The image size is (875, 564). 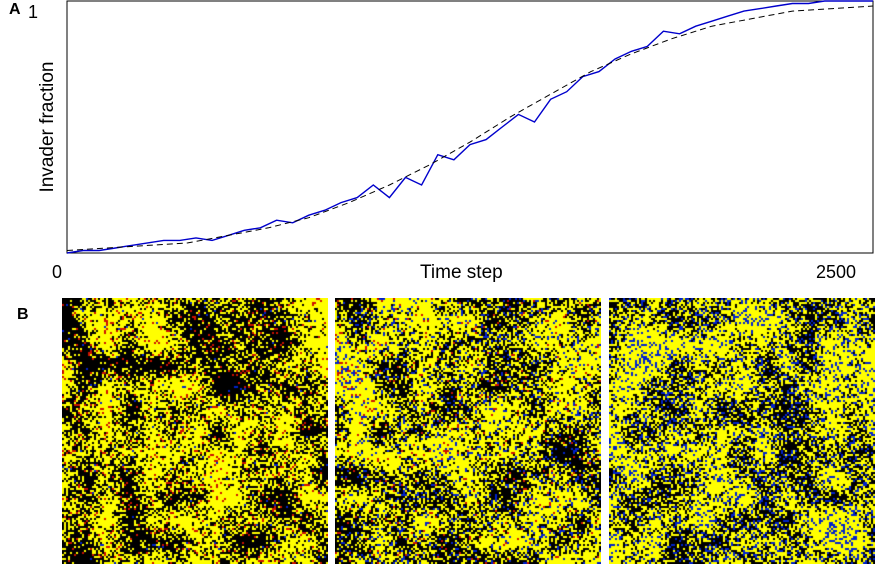 What do you see at coordinates (47, 127) in the screenshot?
I see `y-axis-title: Invader fraction` at bounding box center [47, 127].